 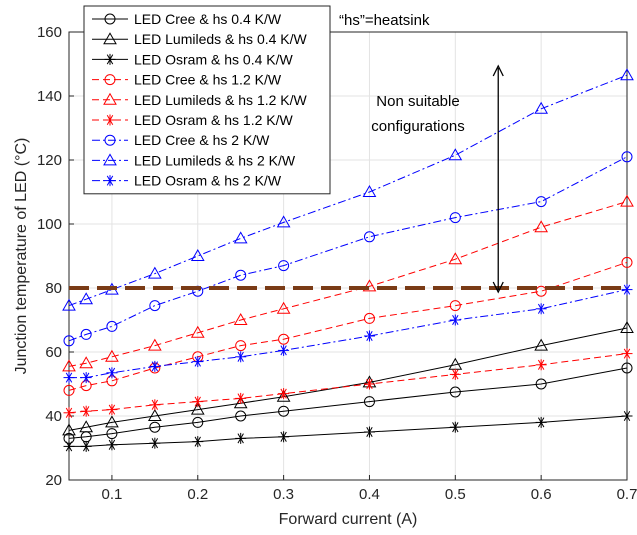 What do you see at coordinates (197, 494) in the screenshot?
I see `x-tick-label: 0.2` at bounding box center [197, 494].